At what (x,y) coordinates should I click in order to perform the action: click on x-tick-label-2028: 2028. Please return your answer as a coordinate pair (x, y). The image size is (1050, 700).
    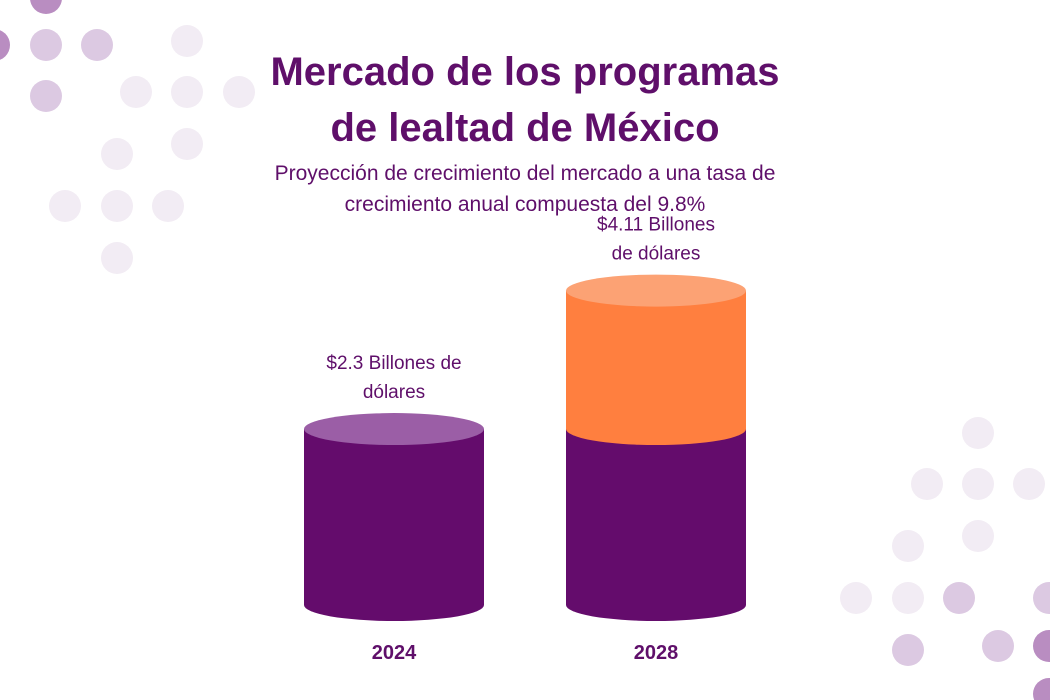
    Looking at the image, I should click on (656, 653).